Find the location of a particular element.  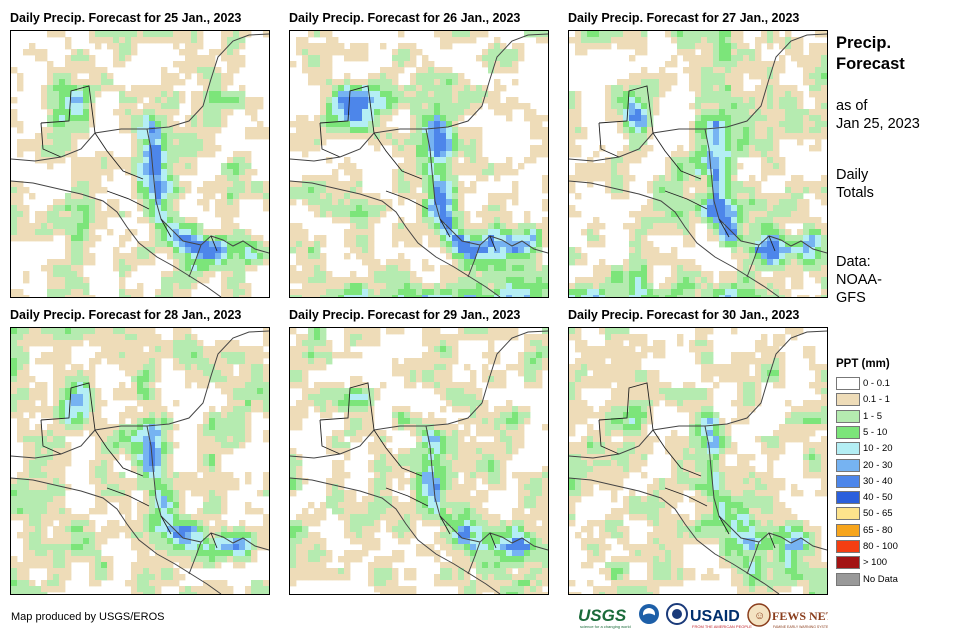

legend-label: 50 - 65 is located at coordinates (878, 514).